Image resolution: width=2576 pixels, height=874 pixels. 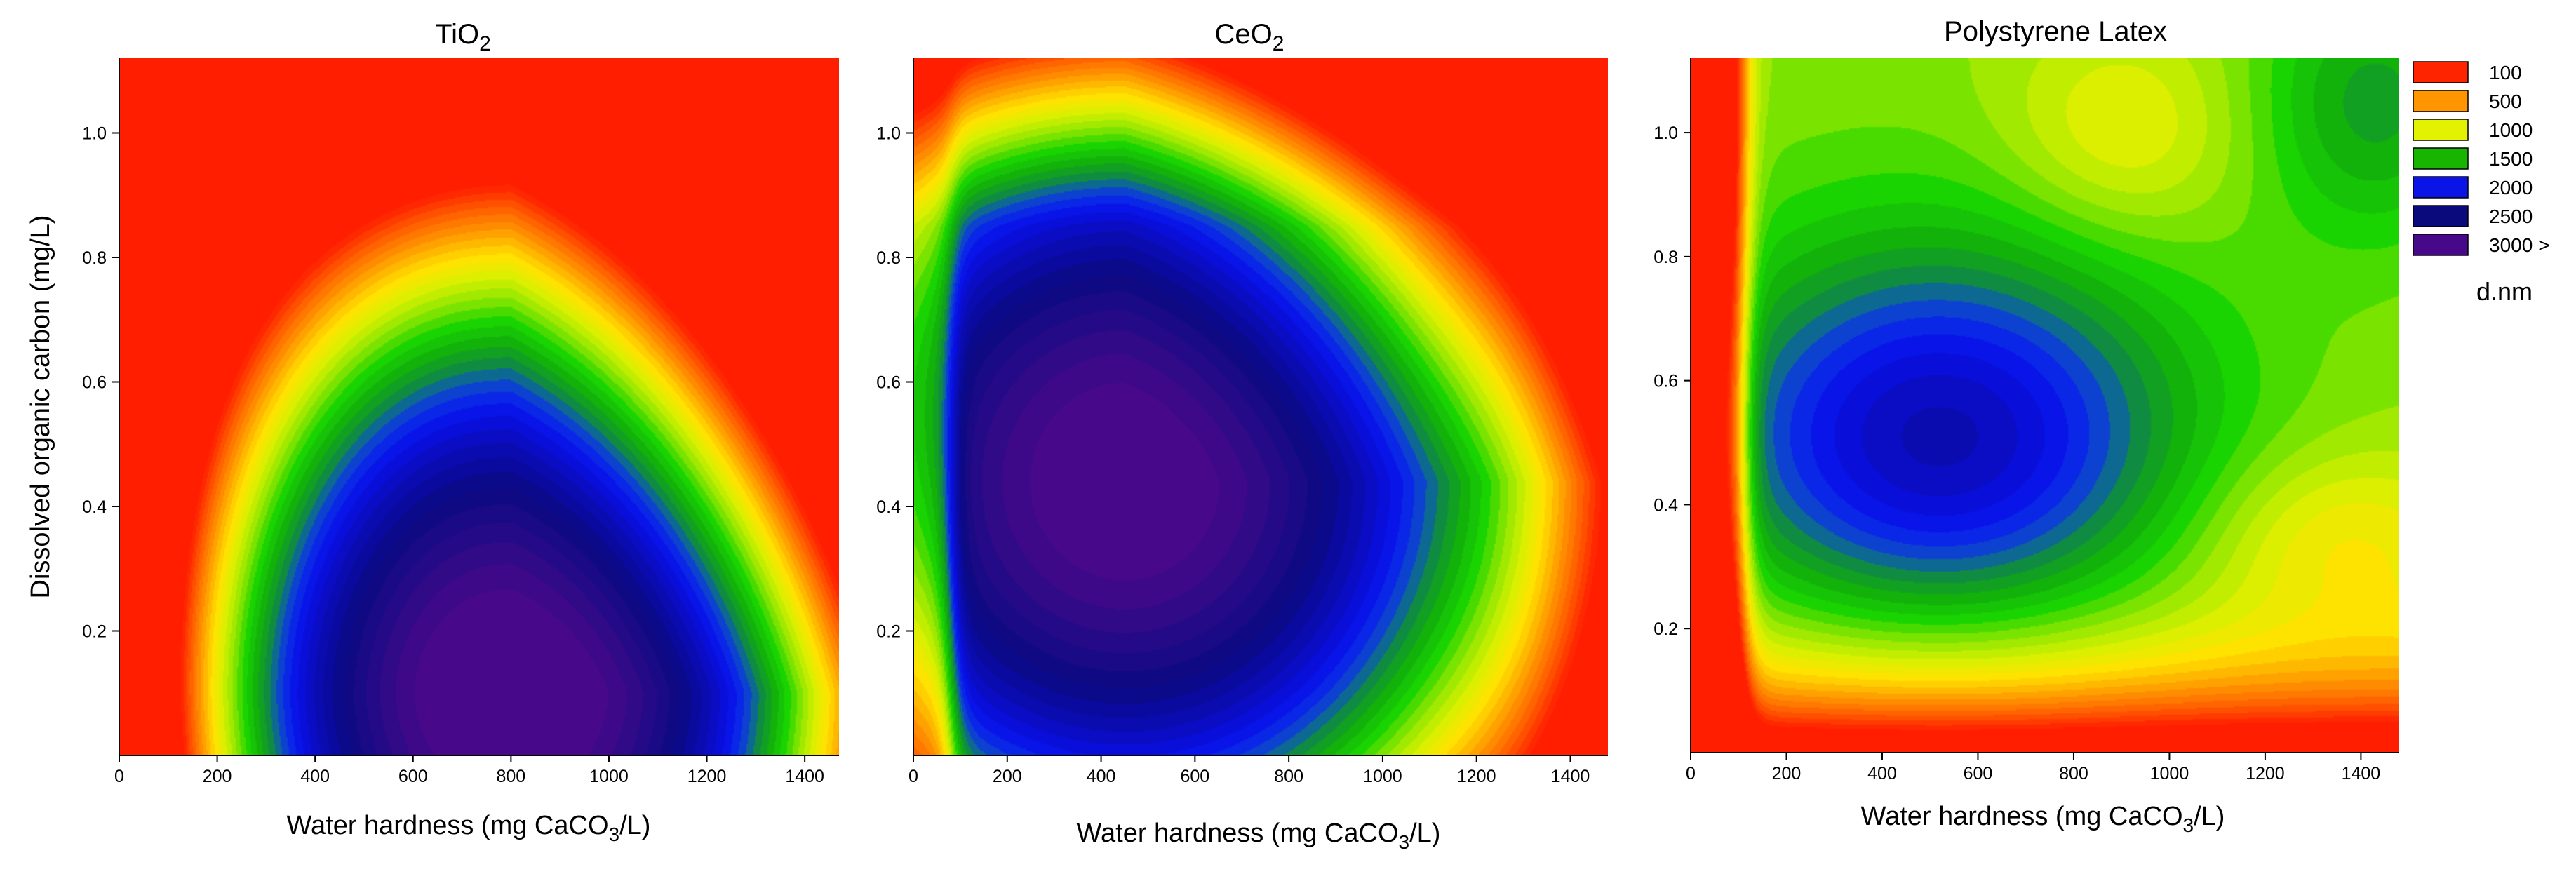 What do you see at coordinates (2511, 188) in the screenshot?
I see `legend-label-2000: 2000` at bounding box center [2511, 188].